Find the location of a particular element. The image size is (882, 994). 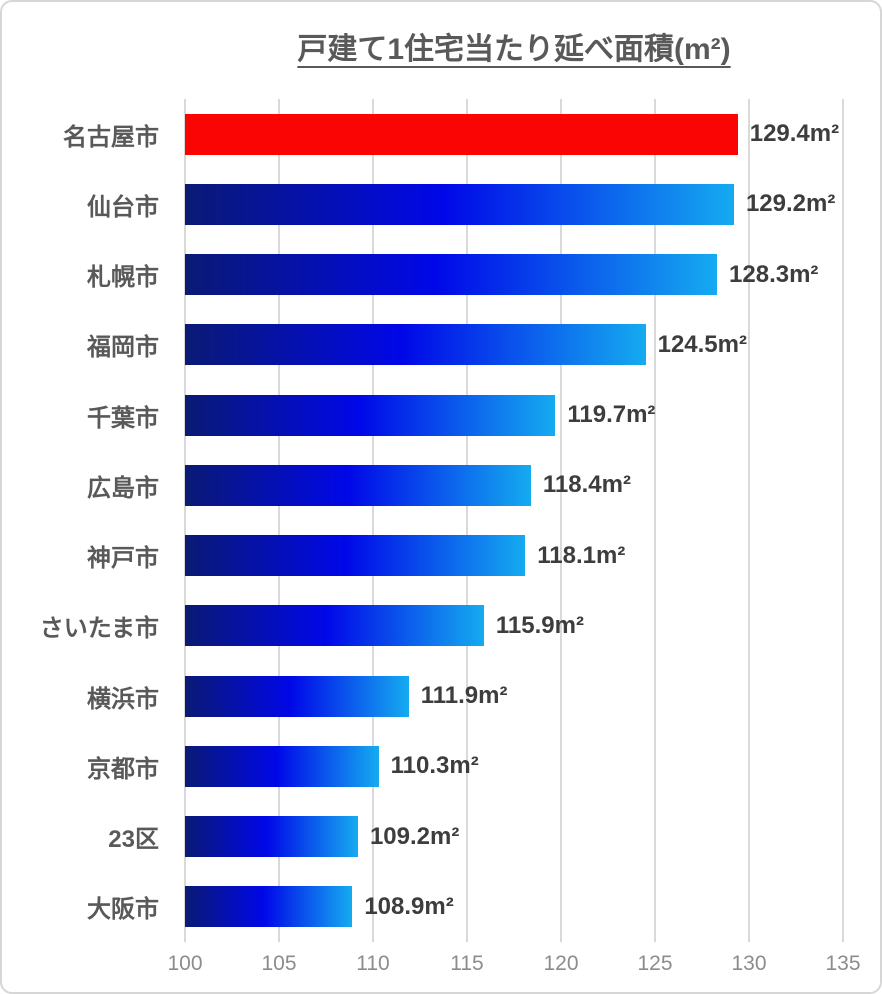

bar-row: 110.3m² is located at coordinates (514, 766).